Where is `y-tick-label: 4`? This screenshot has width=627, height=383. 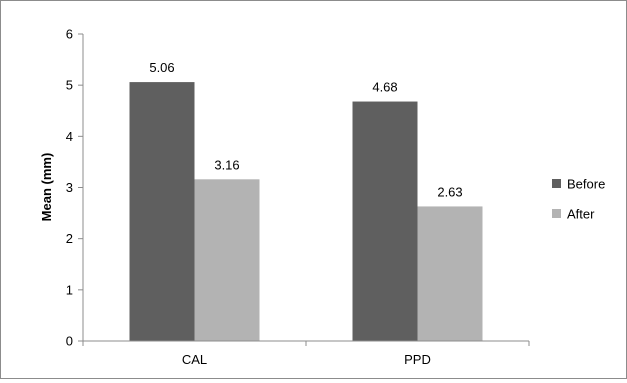 y-tick-label: 4 is located at coordinates (69, 136).